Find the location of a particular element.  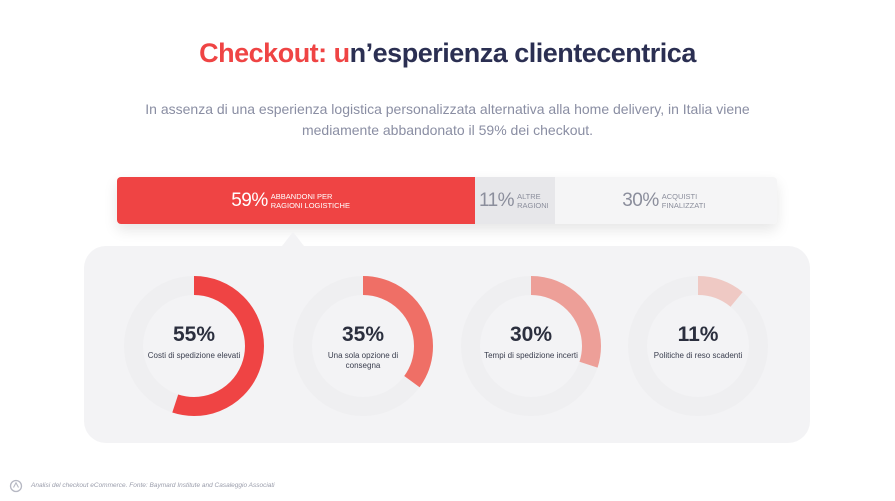

donut-value: 30% is located at coordinates (531, 334).